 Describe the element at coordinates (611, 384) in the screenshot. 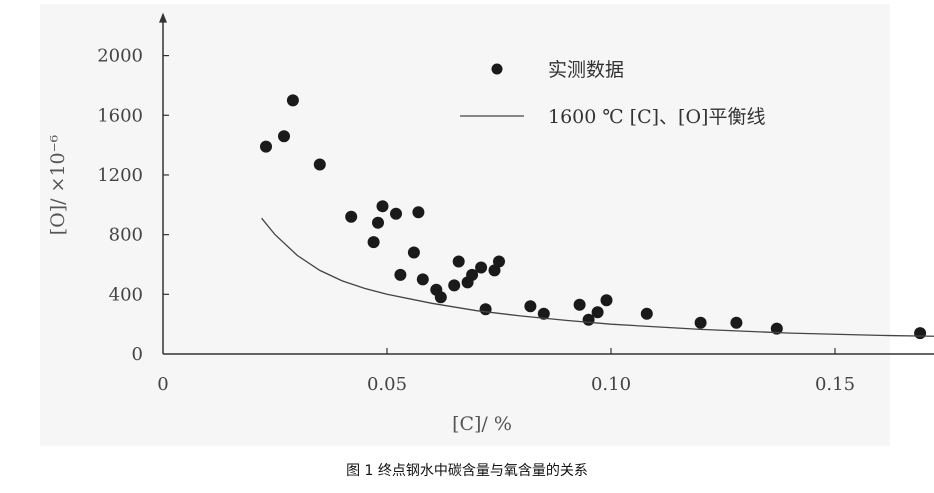

I see `x-tick-label: 0.10` at that location.